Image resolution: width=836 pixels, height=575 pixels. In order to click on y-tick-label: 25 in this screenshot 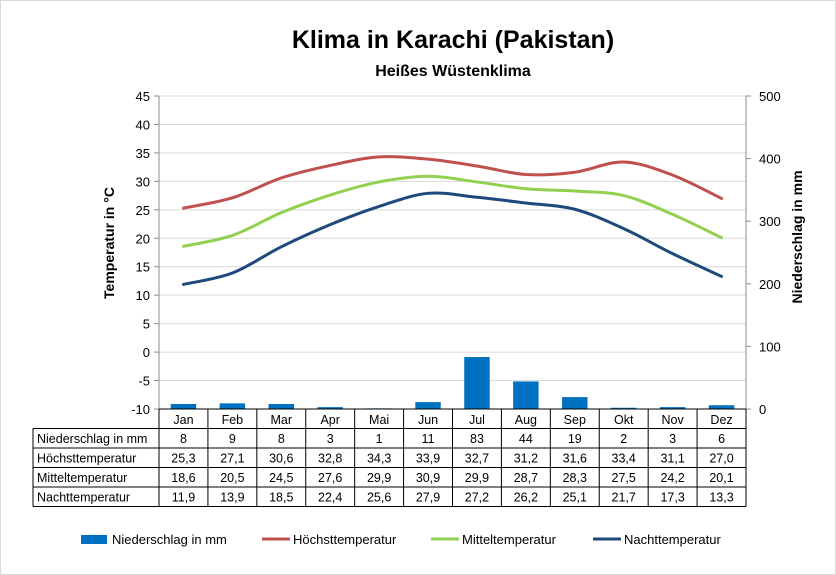, I will do `click(143, 210)`.